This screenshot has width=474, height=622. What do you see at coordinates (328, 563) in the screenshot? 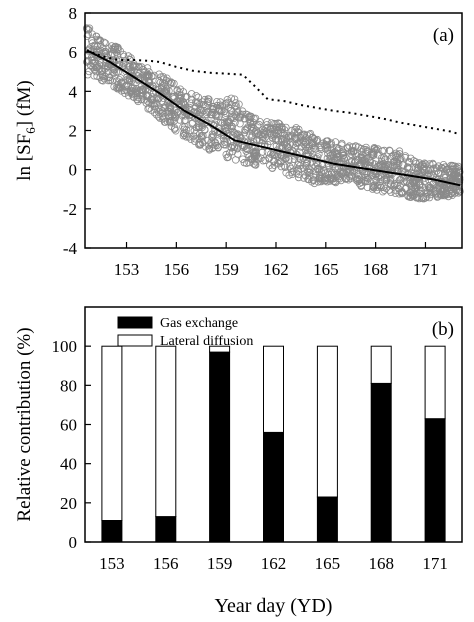
I see `x-tick-label: 165` at bounding box center [328, 563].